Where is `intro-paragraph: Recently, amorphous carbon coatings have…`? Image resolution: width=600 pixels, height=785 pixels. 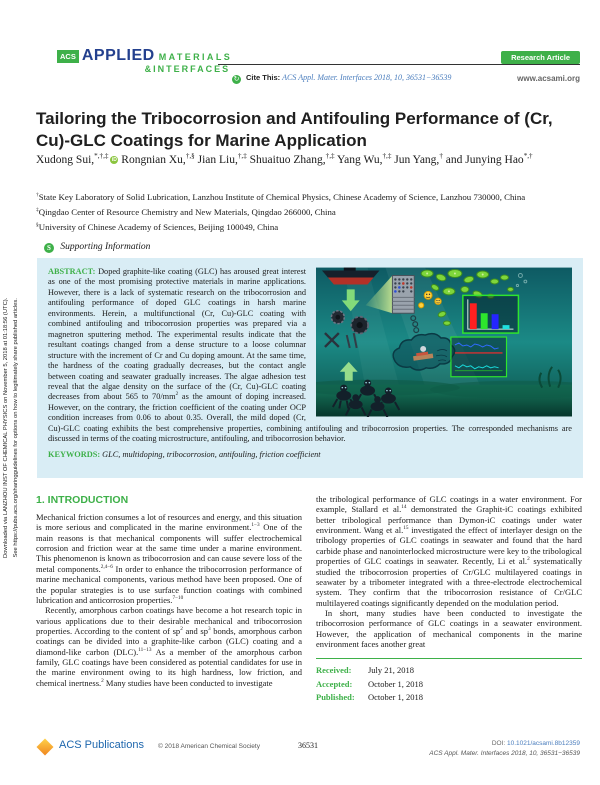
intro-paragraph: Recently, amorphous carbon coatings have… is located at coordinates (169, 646).